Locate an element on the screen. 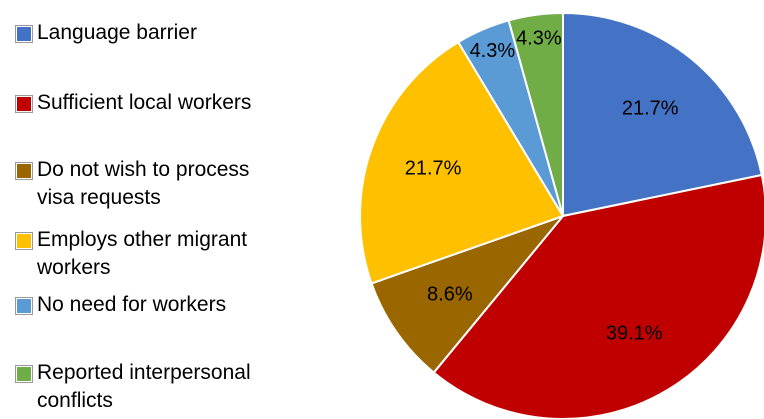  legend-label: Sufficient local workers is located at coordinates (144, 102).